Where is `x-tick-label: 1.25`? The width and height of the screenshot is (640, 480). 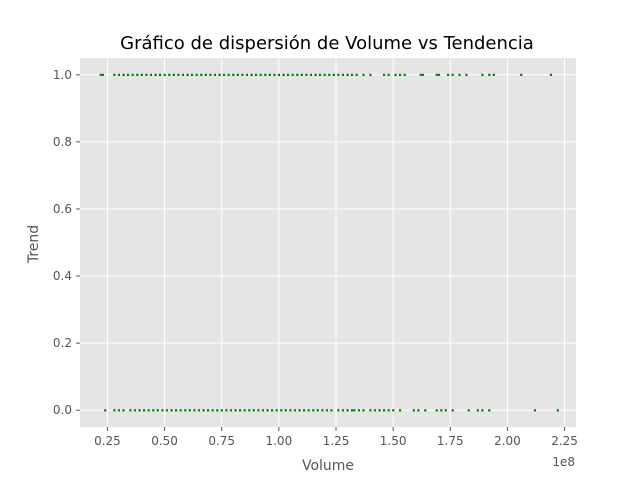
x-tick-label: 1.25 is located at coordinates (336, 441).